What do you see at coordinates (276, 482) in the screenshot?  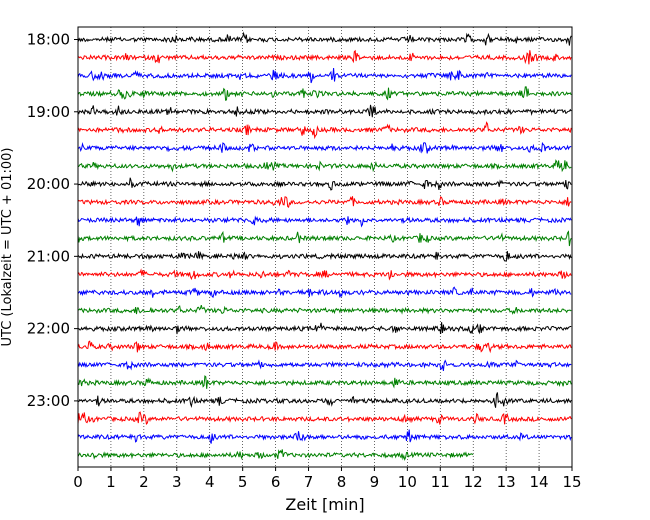 I see `x-tick-label: 6` at bounding box center [276, 482].